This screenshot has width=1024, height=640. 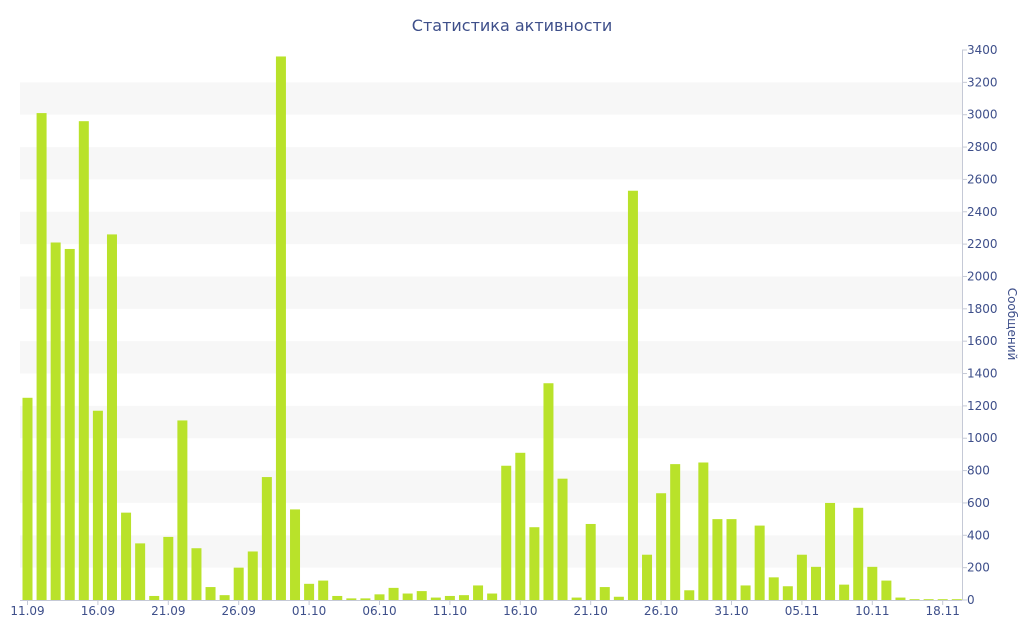 I want to click on x-tick-label: 31.10, so click(x=731, y=611).